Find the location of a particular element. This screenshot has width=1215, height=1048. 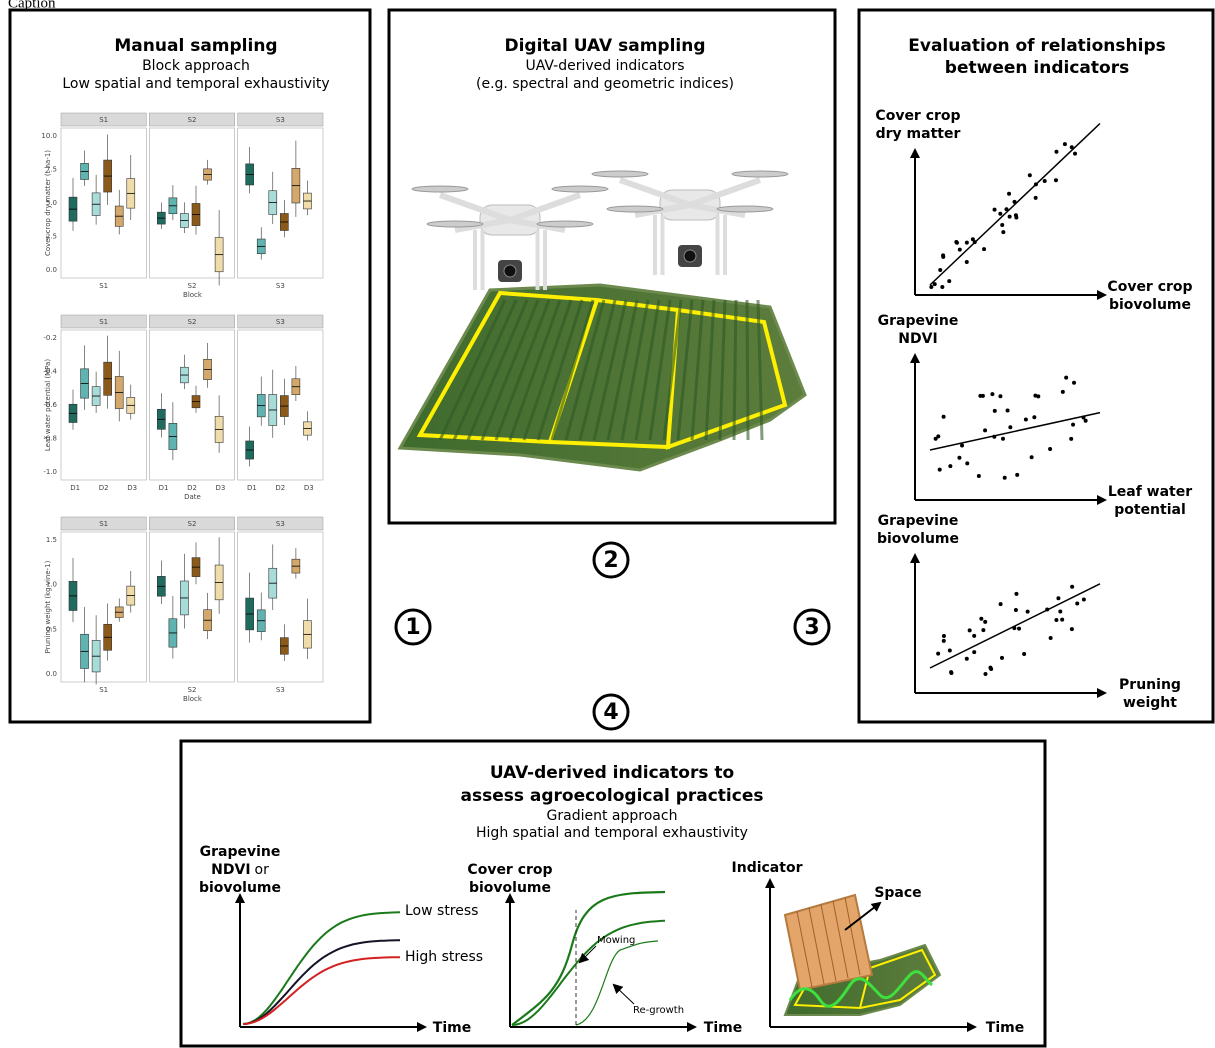

panel-subtitle: Block approach is located at coordinates (196, 66).